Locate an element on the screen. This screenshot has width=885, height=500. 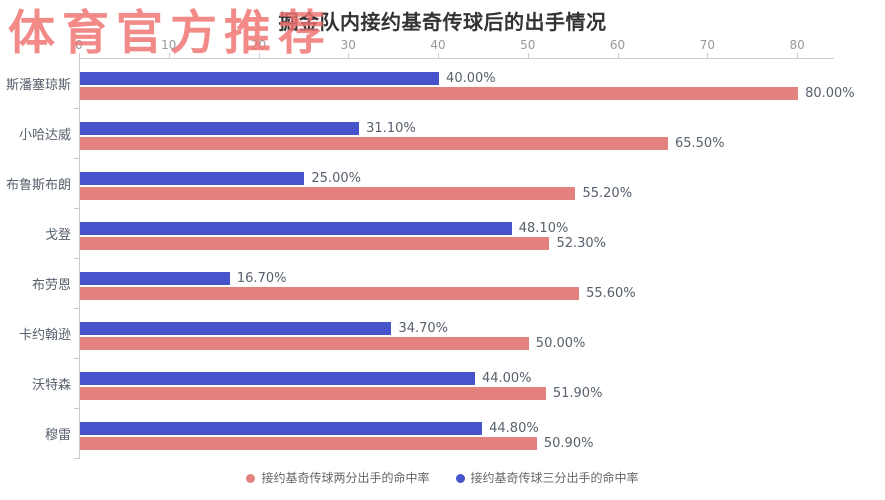
x-axis: 0 10 20 30 40 50 60 70 80 is located at coordinates (454, 48).